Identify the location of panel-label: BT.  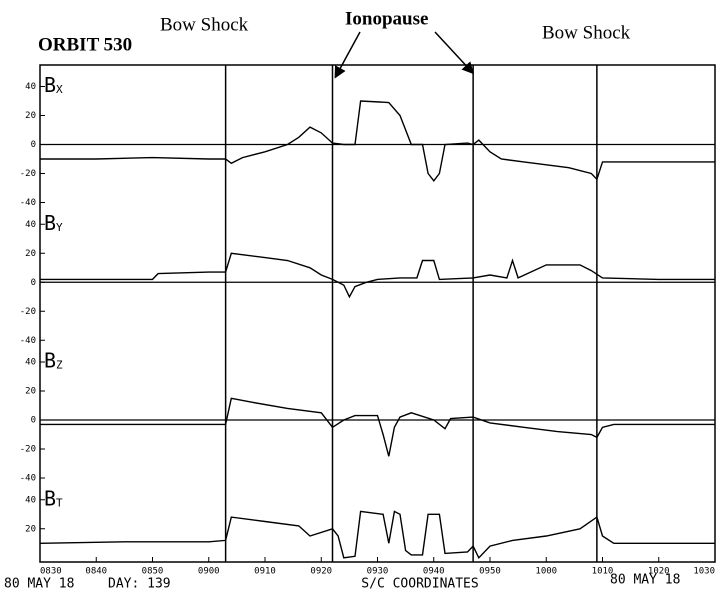
(53, 498).